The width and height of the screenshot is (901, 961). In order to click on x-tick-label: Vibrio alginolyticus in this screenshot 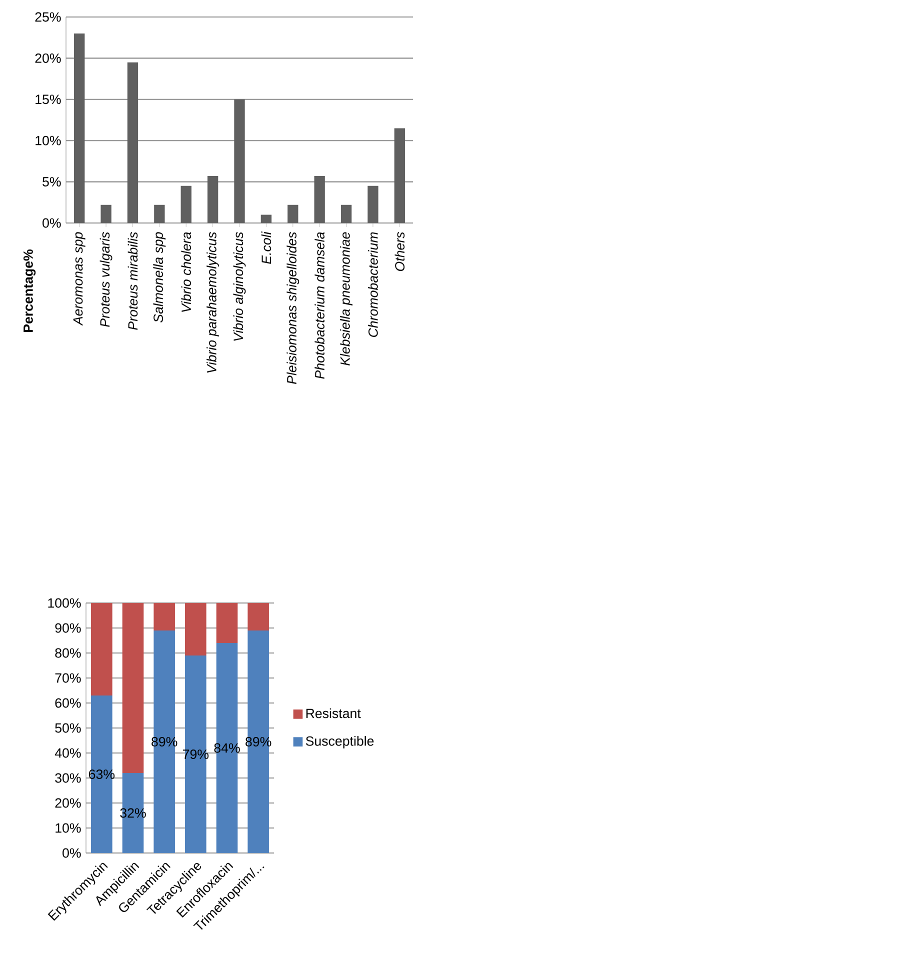, I will do `click(239, 286)`.